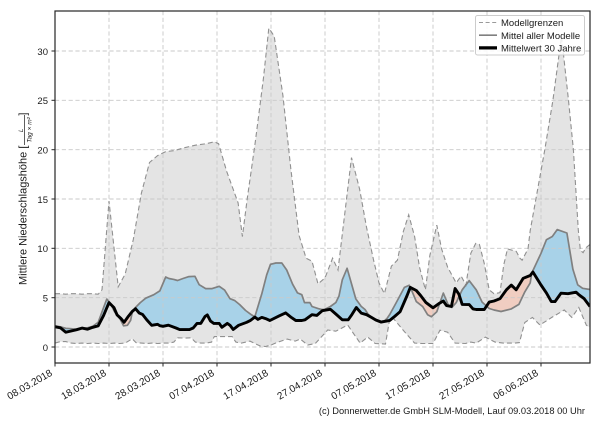  I want to click on svg-text: 20, so click(42, 151).